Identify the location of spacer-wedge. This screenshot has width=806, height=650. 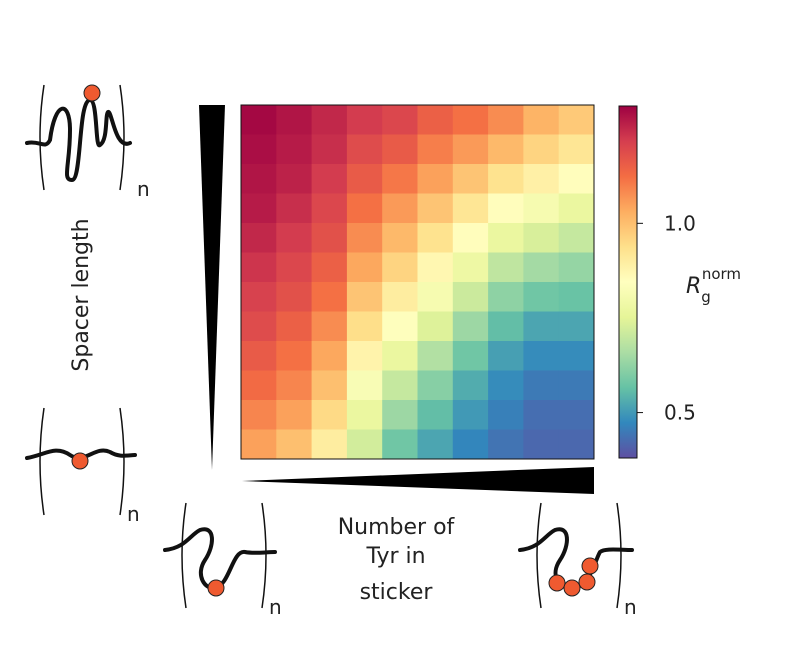
(212, 287).